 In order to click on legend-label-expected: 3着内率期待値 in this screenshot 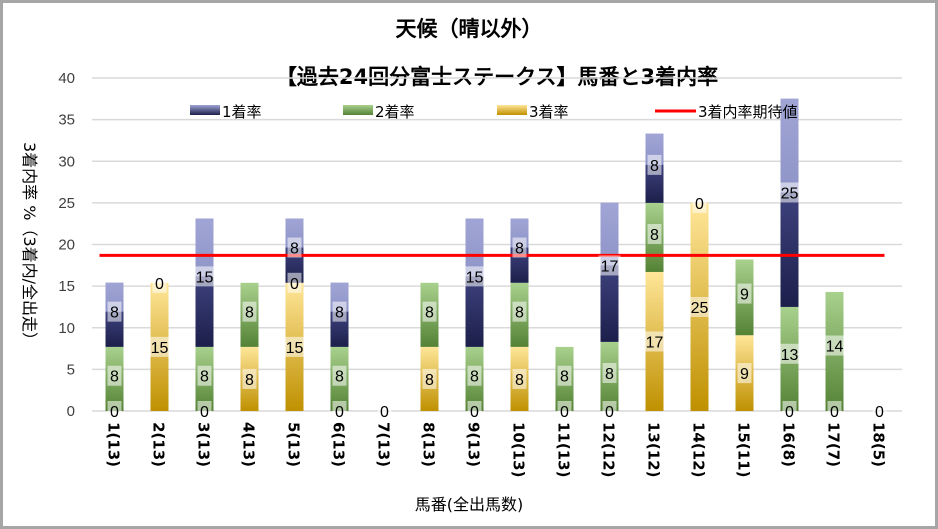, I will do `click(748, 112)`.